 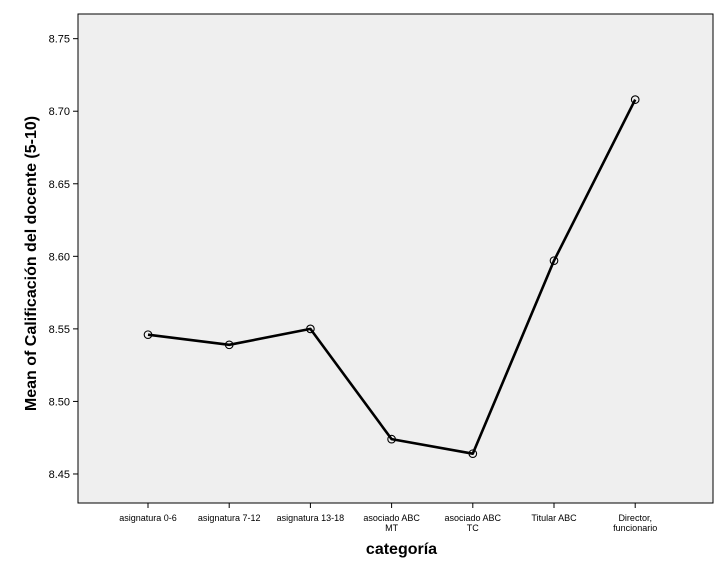 I want to click on x-tick-label: funcionario, so click(x=635, y=528).